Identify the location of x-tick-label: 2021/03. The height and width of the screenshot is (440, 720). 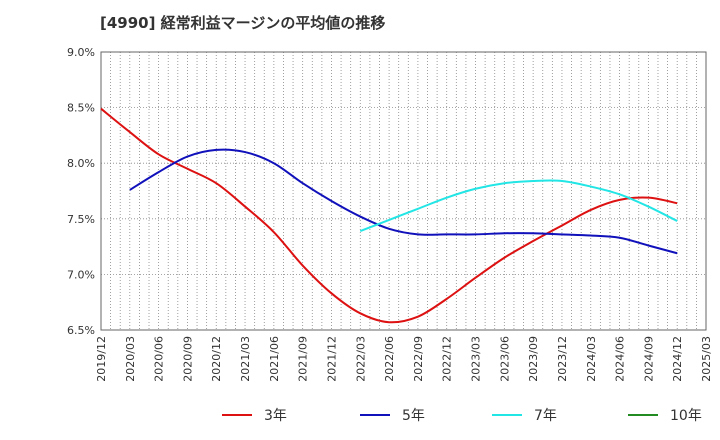
(245, 359).